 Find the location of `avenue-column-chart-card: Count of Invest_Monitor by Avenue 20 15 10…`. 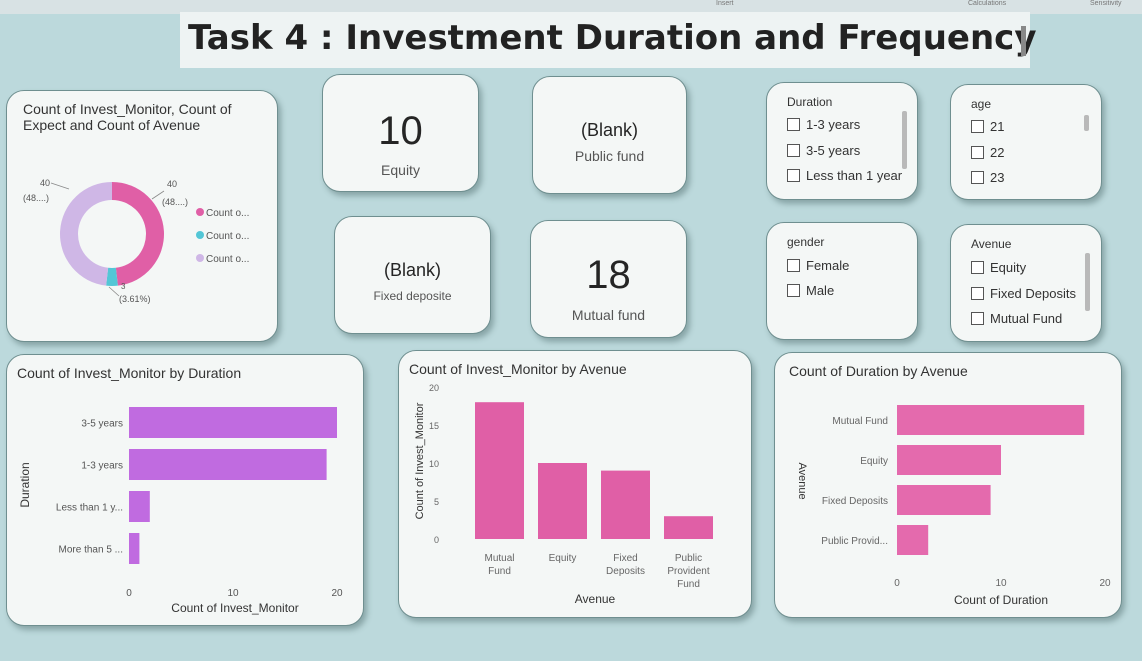

avenue-column-chart-card: Count of Invest_Monitor by Avenue 20 15 10… is located at coordinates (575, 484).